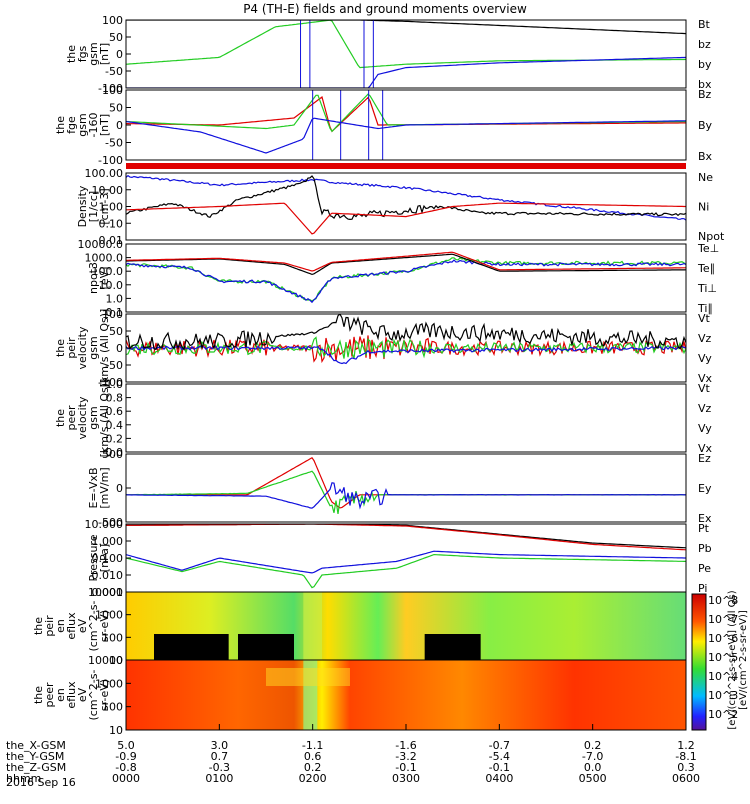 This screenshot has width=750, height=804. I want to click on ylabel-line: [mV/m], so click(104, 487).